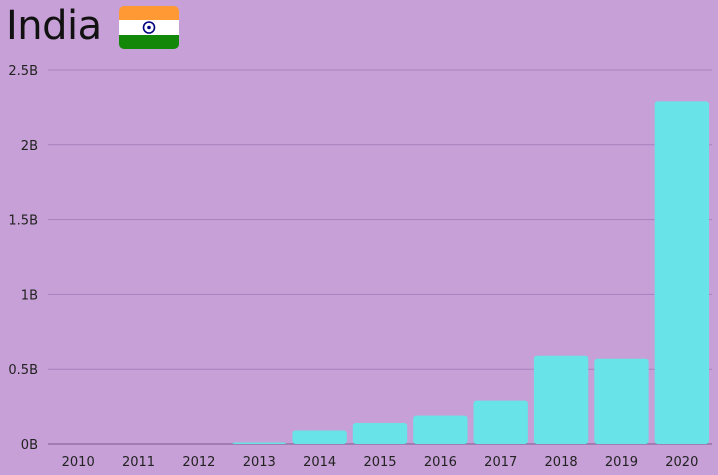 This screenshot has width=718, height=475. Describe the element at coordinates (29, 146) in the screenshot. I see `y-tick-label: 2B` at that location.